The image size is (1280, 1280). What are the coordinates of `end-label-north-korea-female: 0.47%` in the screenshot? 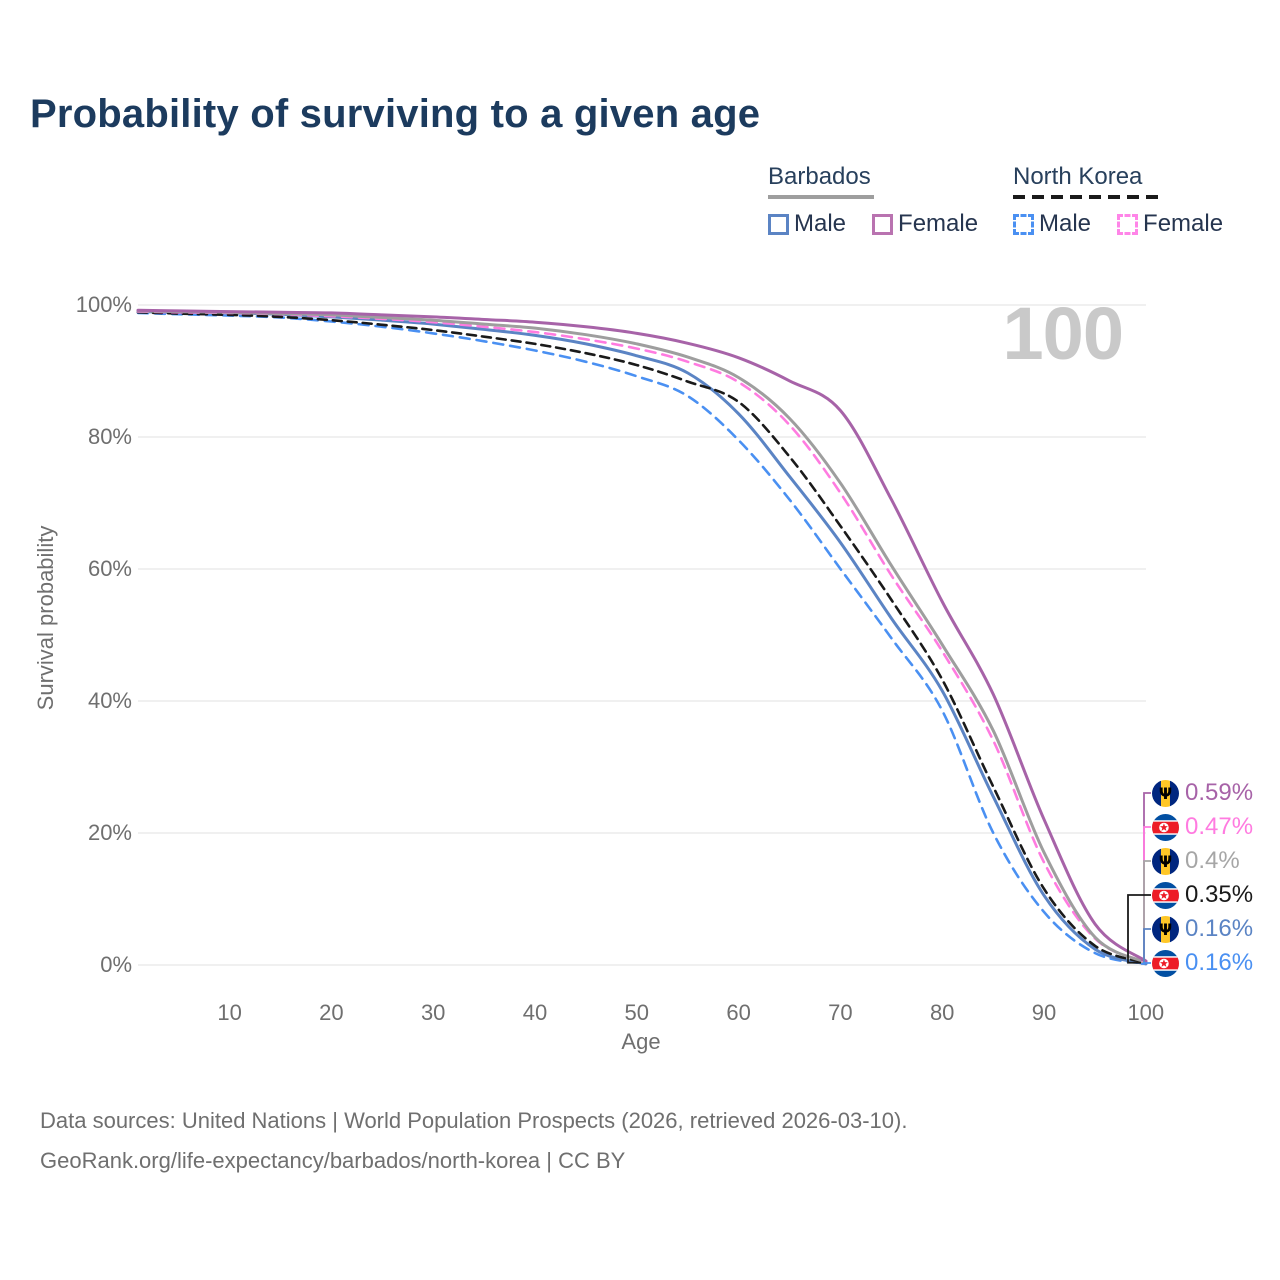 It's located at (1202, 827).